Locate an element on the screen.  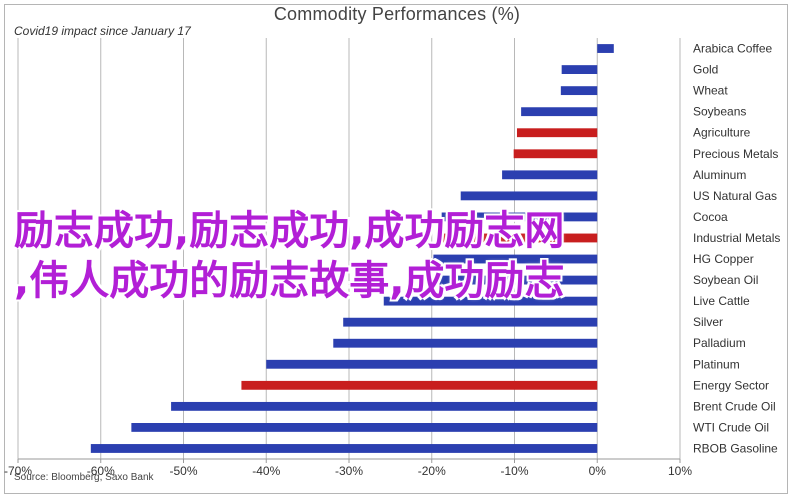
category-label: Aluminum is located at coordinates (719, 175).